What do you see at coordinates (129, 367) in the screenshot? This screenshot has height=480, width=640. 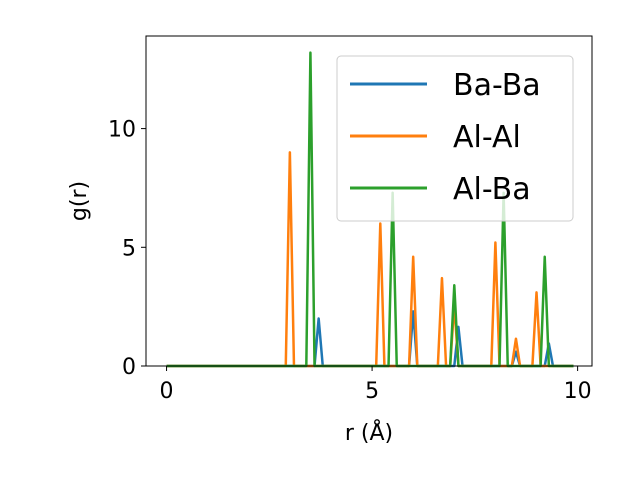 I see `y-tick-label: 0` at bounding box center [129, 367].